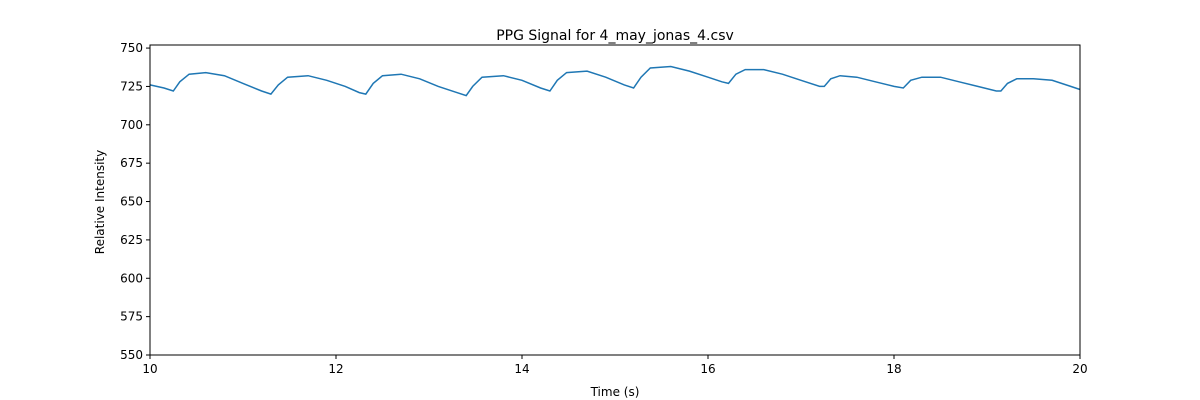 The image size is (1200, 400). Describe the element at coordinates (615, 392) in the screenshot. I see `x-axis-label: Time (s)` at that location.